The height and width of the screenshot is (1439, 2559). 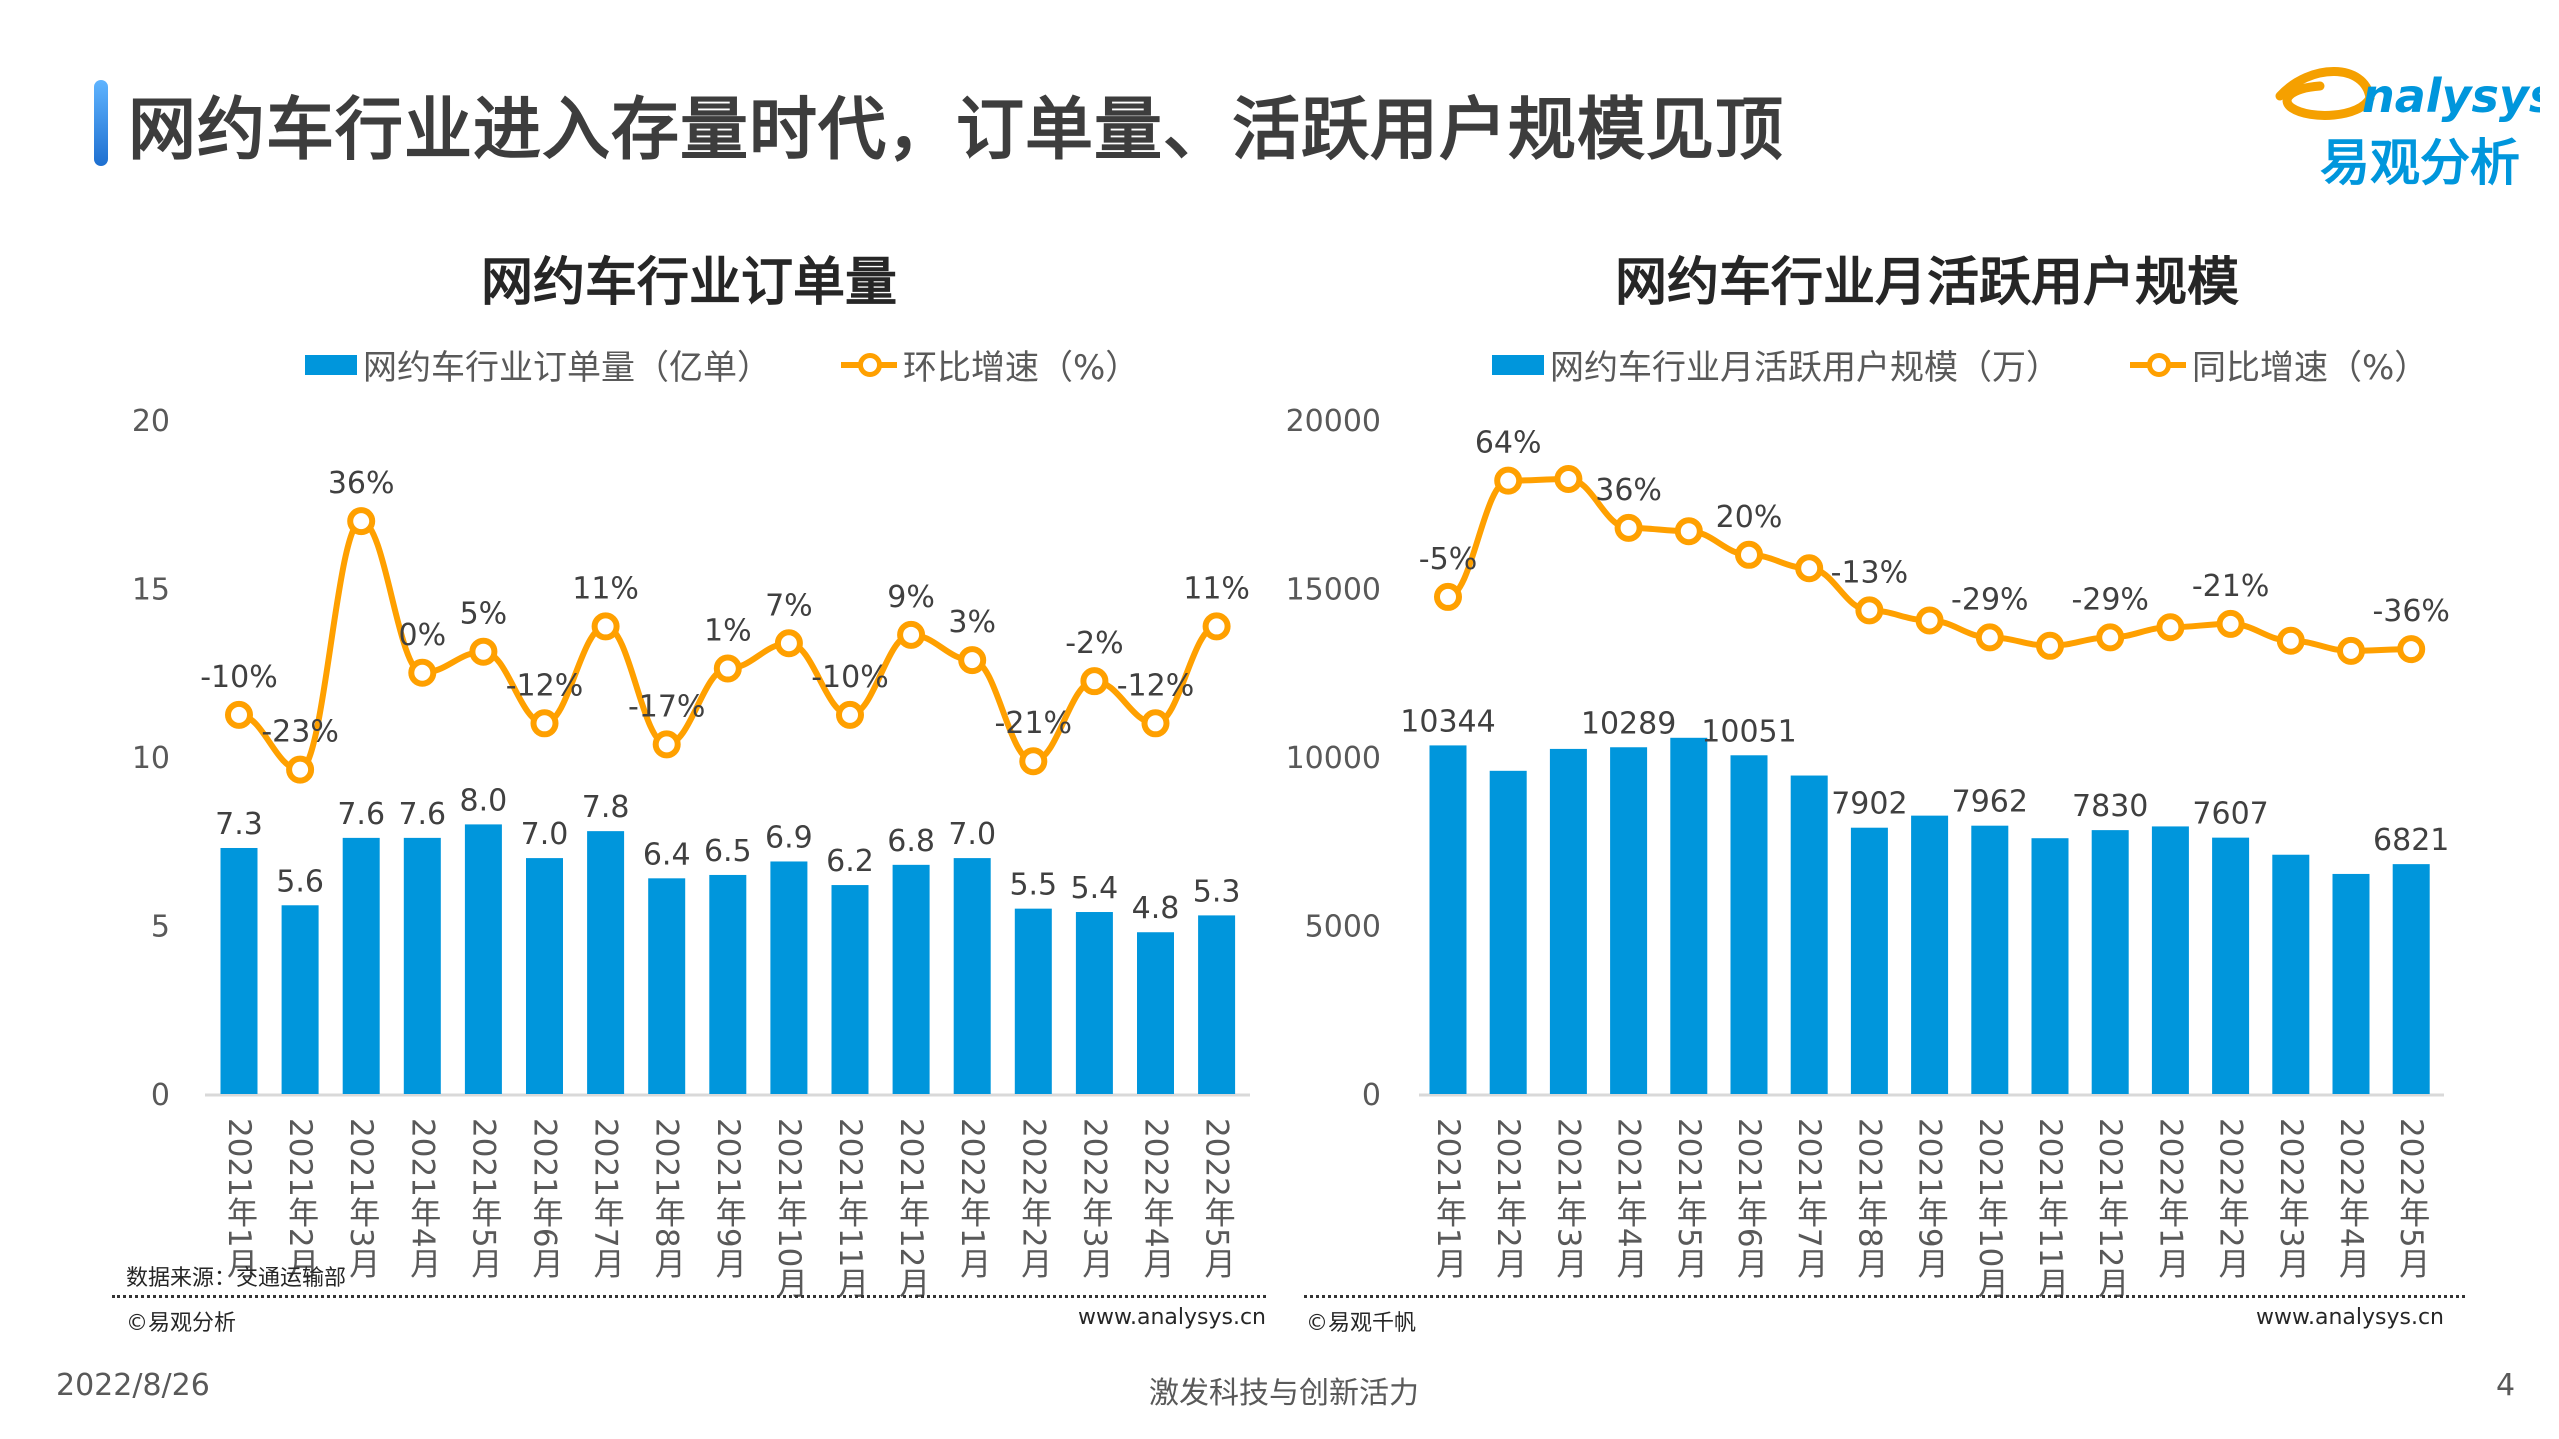 What do you see at coordinates (1748, 731) in the screenshot?
I see `bar-value-label: 10051` at bounding box center [1748, 731].